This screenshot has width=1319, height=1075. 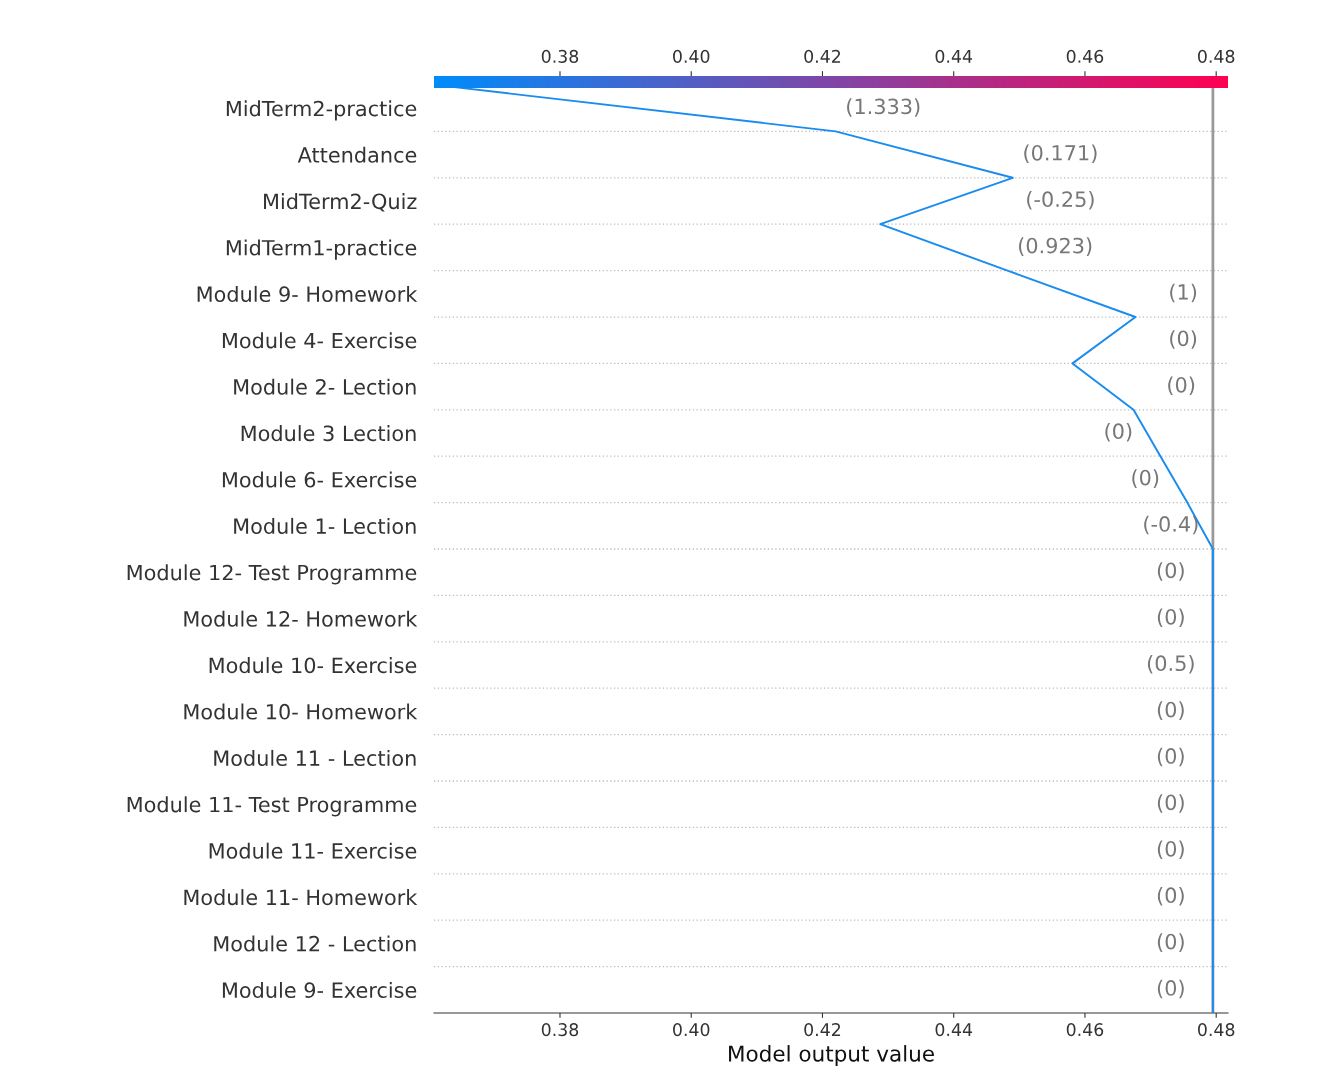 I want to click on x-tick-label: 0.40, so click(x=691, y=1030).